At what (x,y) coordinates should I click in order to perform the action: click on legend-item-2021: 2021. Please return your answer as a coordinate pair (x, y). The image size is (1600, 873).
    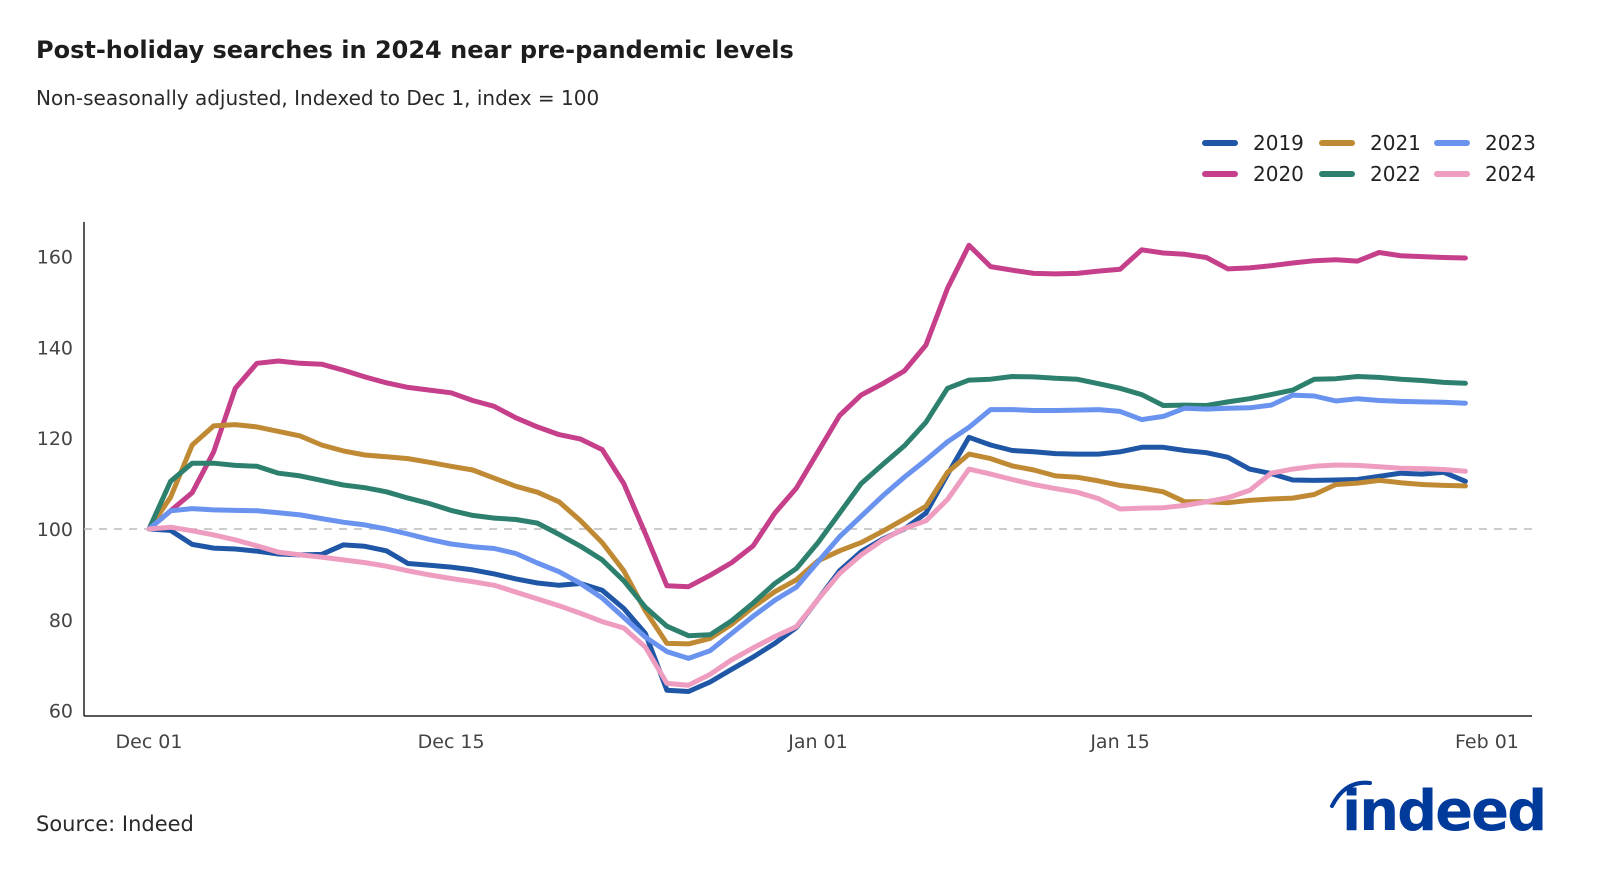
    Looking at the image, I should click on (1370, 143).